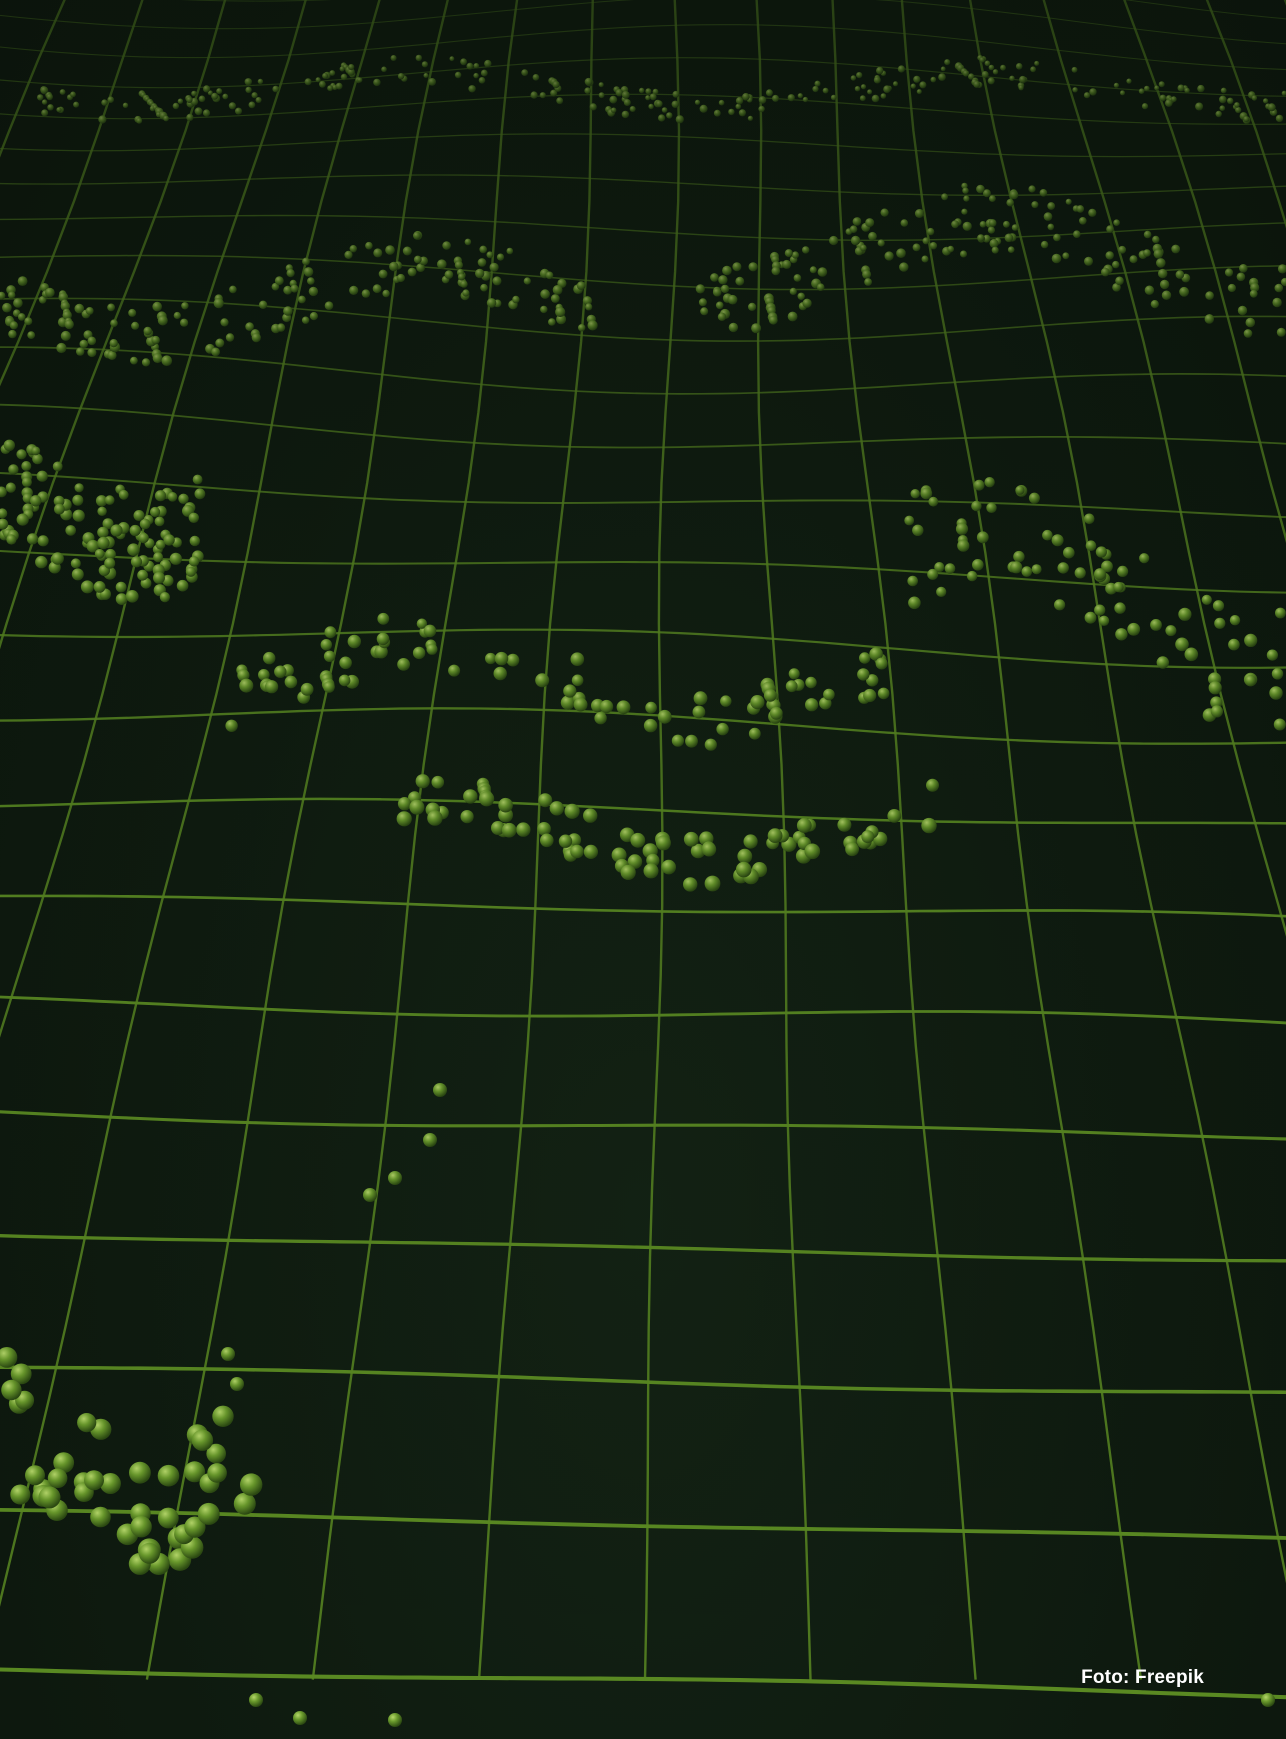  Describe the element at coordinates (1142, 1677) in the screenshot. I see `photo-credit: Foto: Freepik` at that location.